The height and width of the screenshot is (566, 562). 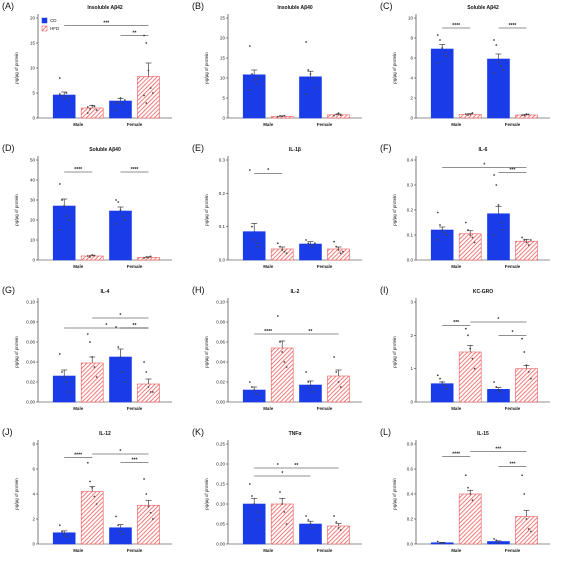 I want to click on y-tick-label: 3, so click(x=411, y=302).